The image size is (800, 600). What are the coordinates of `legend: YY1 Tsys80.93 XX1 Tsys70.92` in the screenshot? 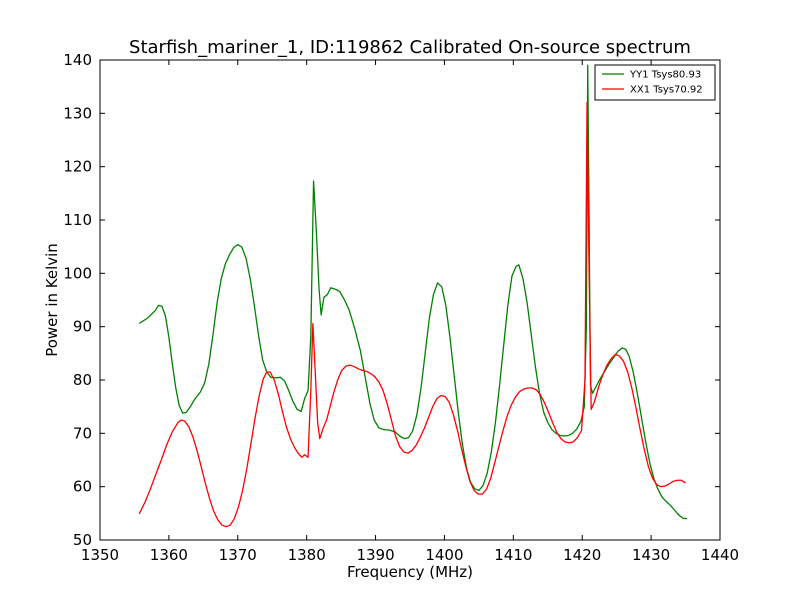 It's located at (655, 82).